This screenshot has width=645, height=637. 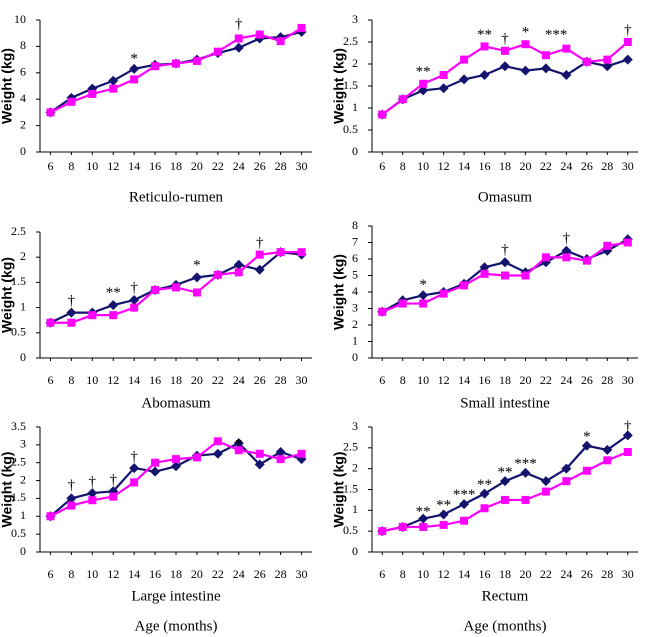 What do you see at coordinates (355, 63) in the screenshot?
I see `y-tick-label: 2` at bounding box center [355, 63].